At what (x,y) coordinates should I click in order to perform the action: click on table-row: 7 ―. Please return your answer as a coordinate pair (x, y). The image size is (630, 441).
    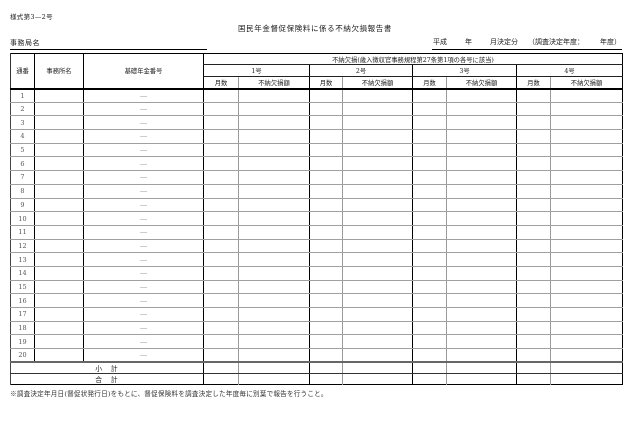
    Looking at the image, I should click on (316, 177).